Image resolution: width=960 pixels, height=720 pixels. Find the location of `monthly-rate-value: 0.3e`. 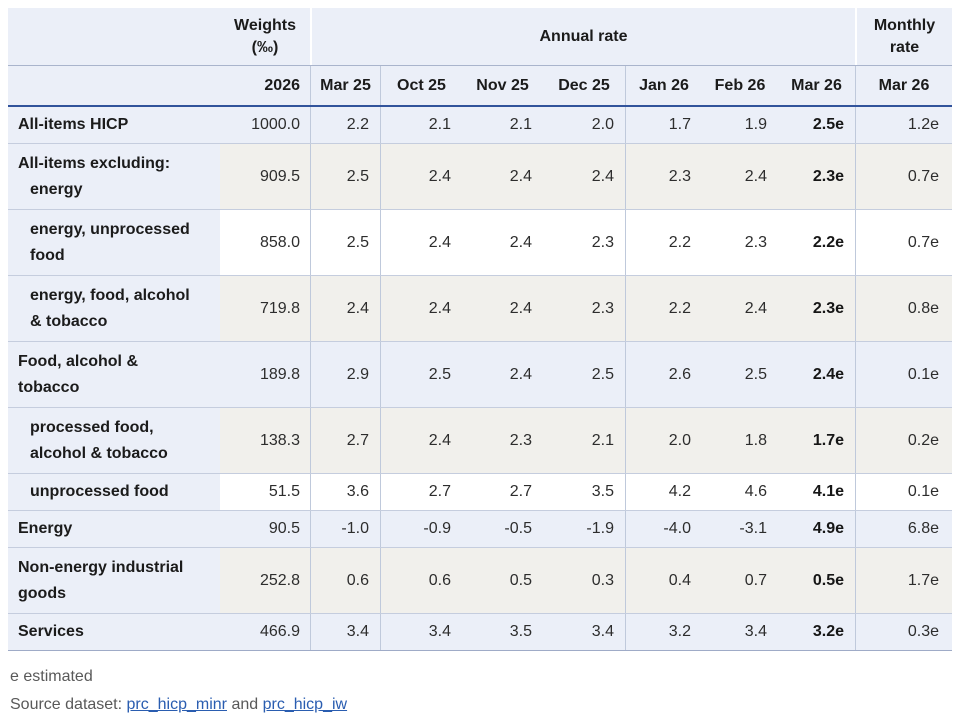

monthly-rate-value: 0.3e is located at coordinates (903, 632).